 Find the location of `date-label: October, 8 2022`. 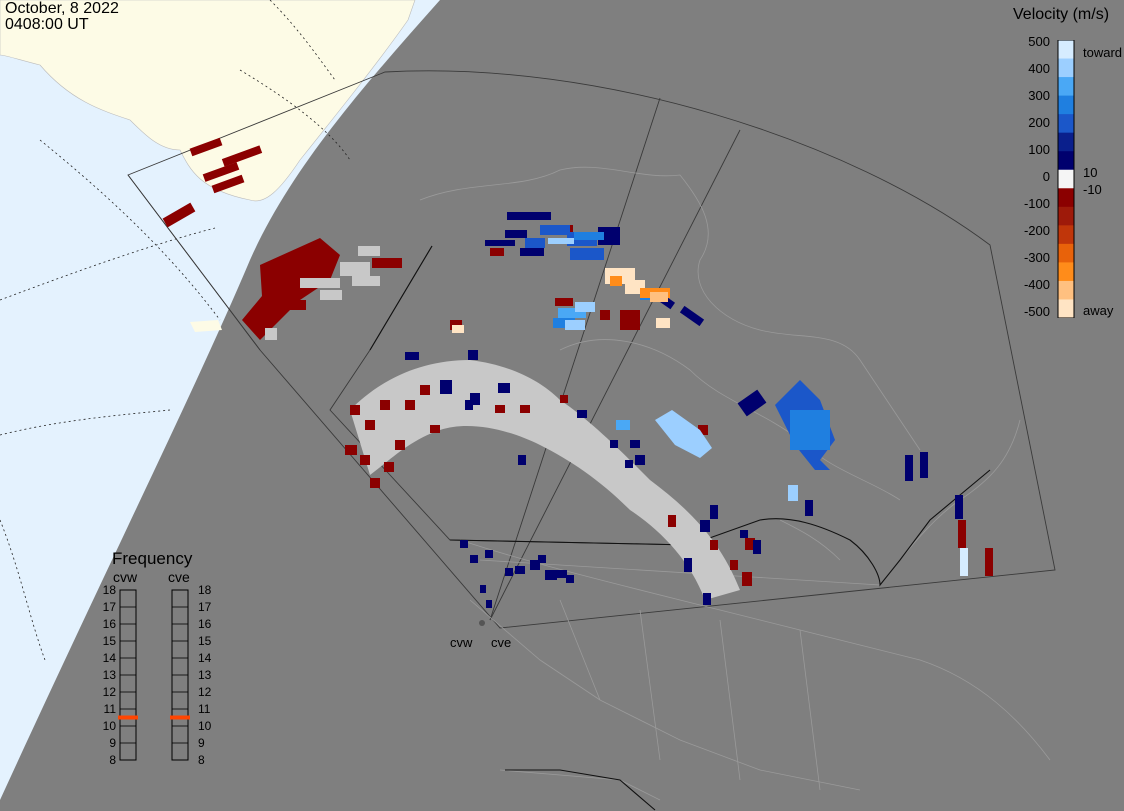

date-label: October, 8 2022 is located at coordinates (62, 8).